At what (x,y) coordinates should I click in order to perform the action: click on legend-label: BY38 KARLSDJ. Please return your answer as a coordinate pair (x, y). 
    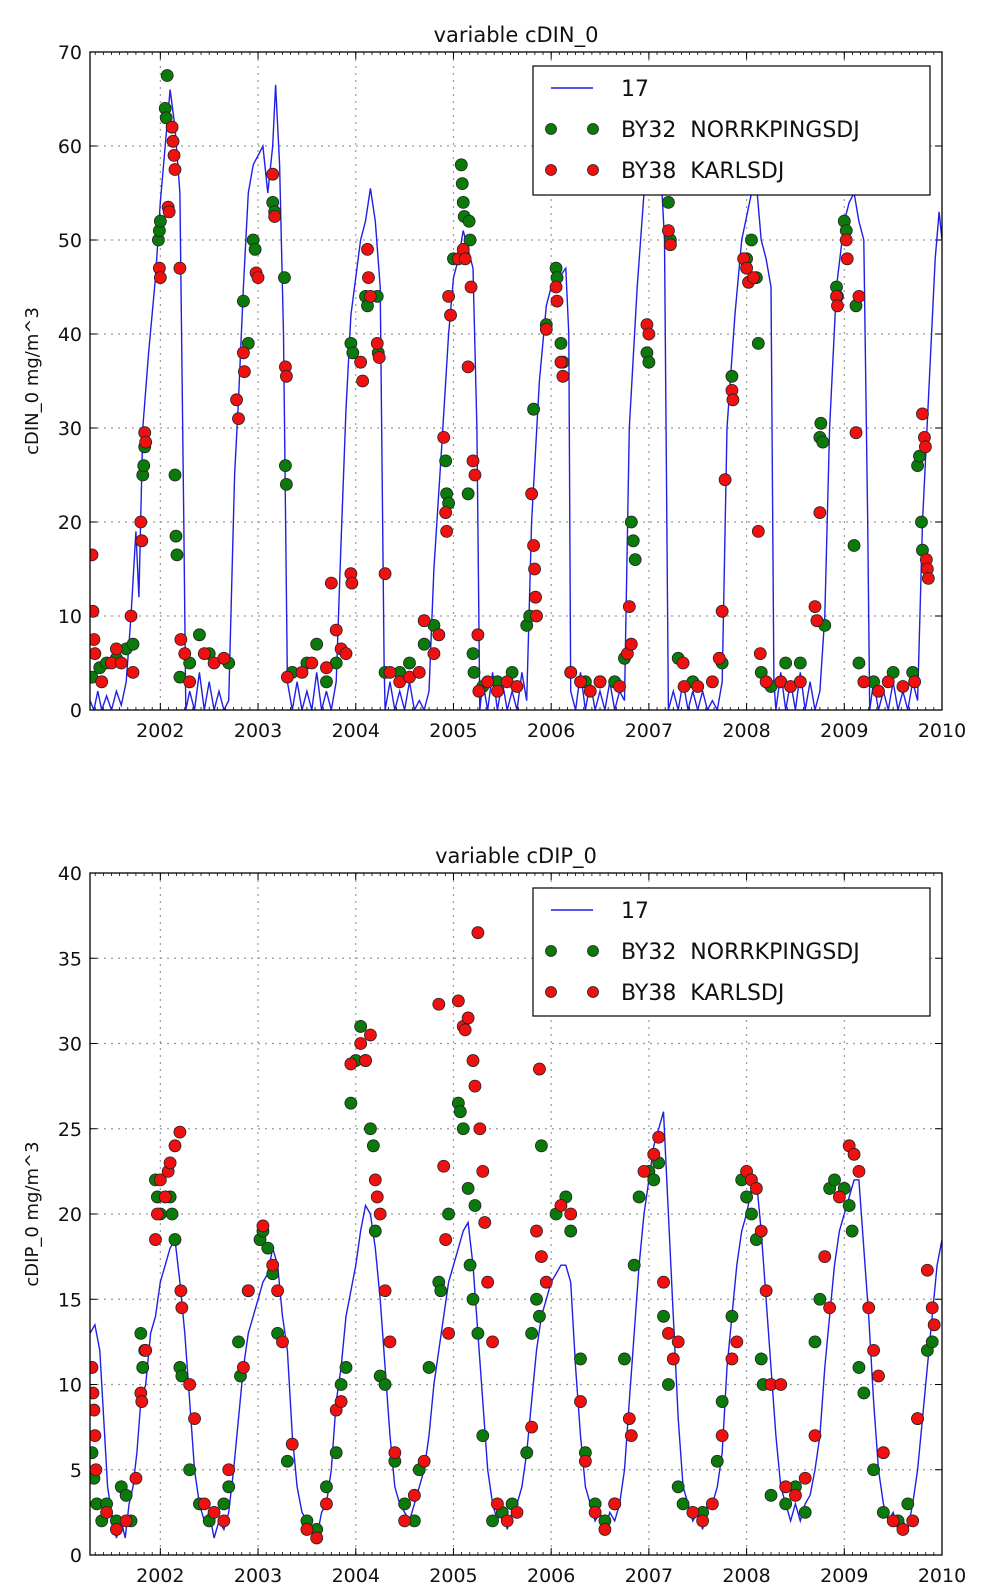
    Looking at the image, I should click on (702, 993).